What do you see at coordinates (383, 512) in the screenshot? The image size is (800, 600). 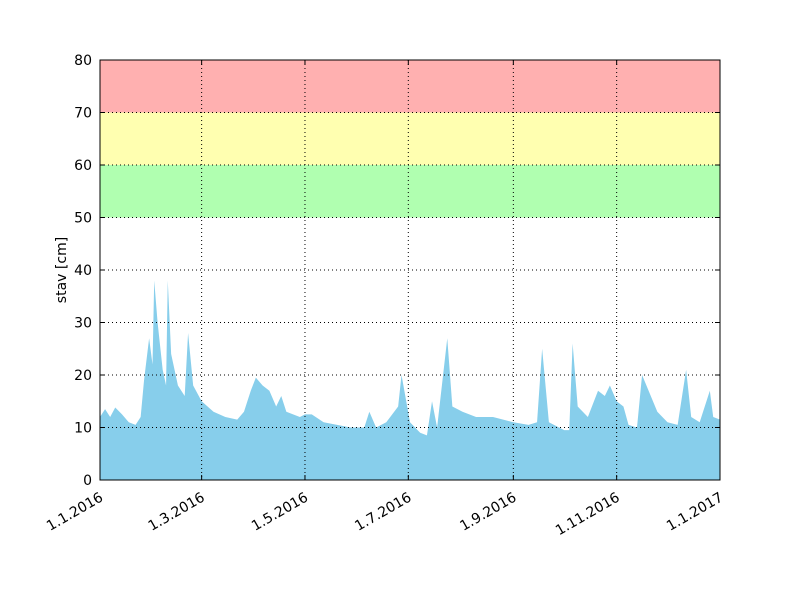 I see `x-tick-label: 1.7.2016` at bounding box center [383, 512].